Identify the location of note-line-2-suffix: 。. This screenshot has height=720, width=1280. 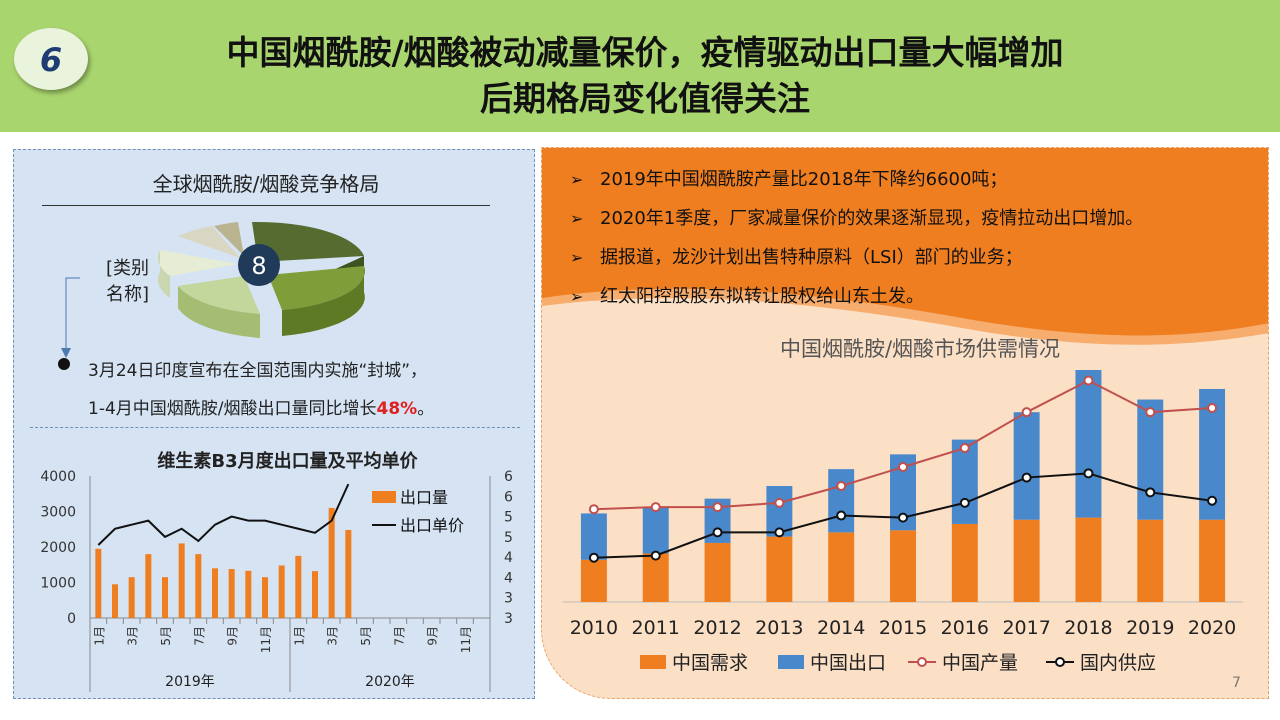
(426, 409).